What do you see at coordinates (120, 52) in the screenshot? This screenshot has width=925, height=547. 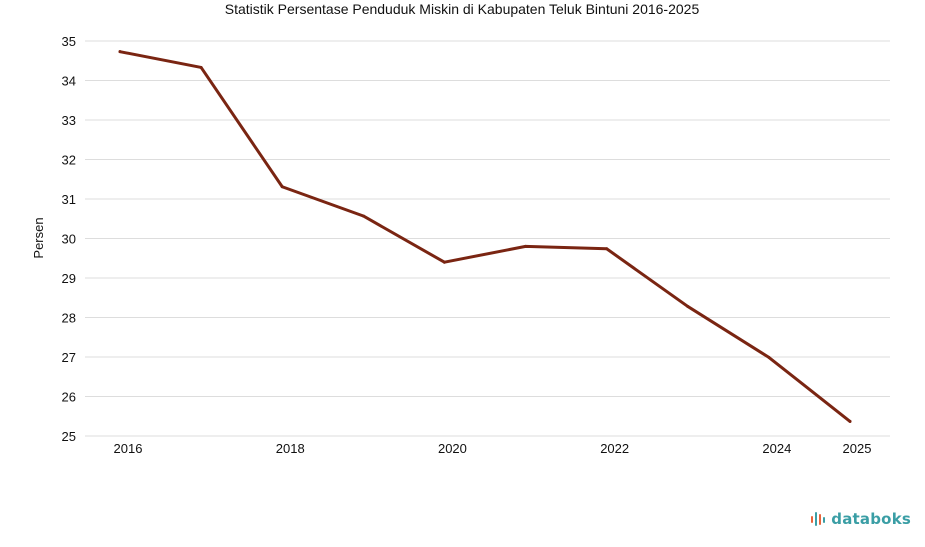 I see `data-point-2016` at bounding box center [120, 52].